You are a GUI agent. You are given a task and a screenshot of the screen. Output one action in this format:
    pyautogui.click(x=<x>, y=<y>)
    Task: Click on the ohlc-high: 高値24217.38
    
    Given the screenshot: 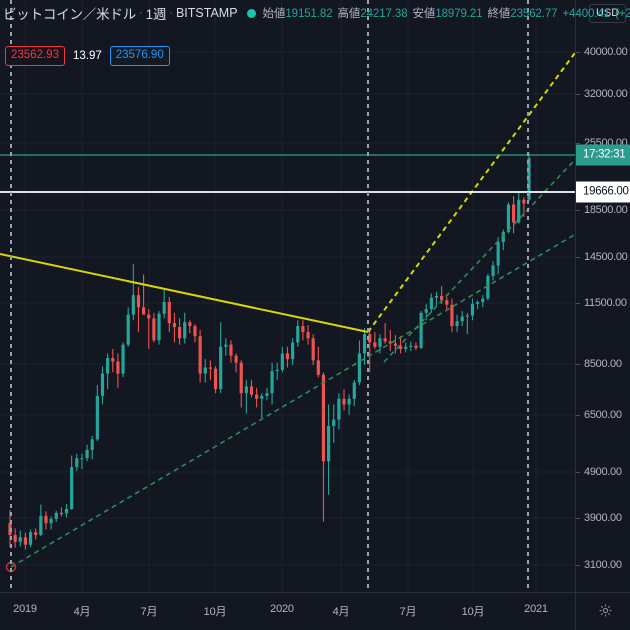 What is the action you would take?
    pyautogui.click(x=372, y=14)
    